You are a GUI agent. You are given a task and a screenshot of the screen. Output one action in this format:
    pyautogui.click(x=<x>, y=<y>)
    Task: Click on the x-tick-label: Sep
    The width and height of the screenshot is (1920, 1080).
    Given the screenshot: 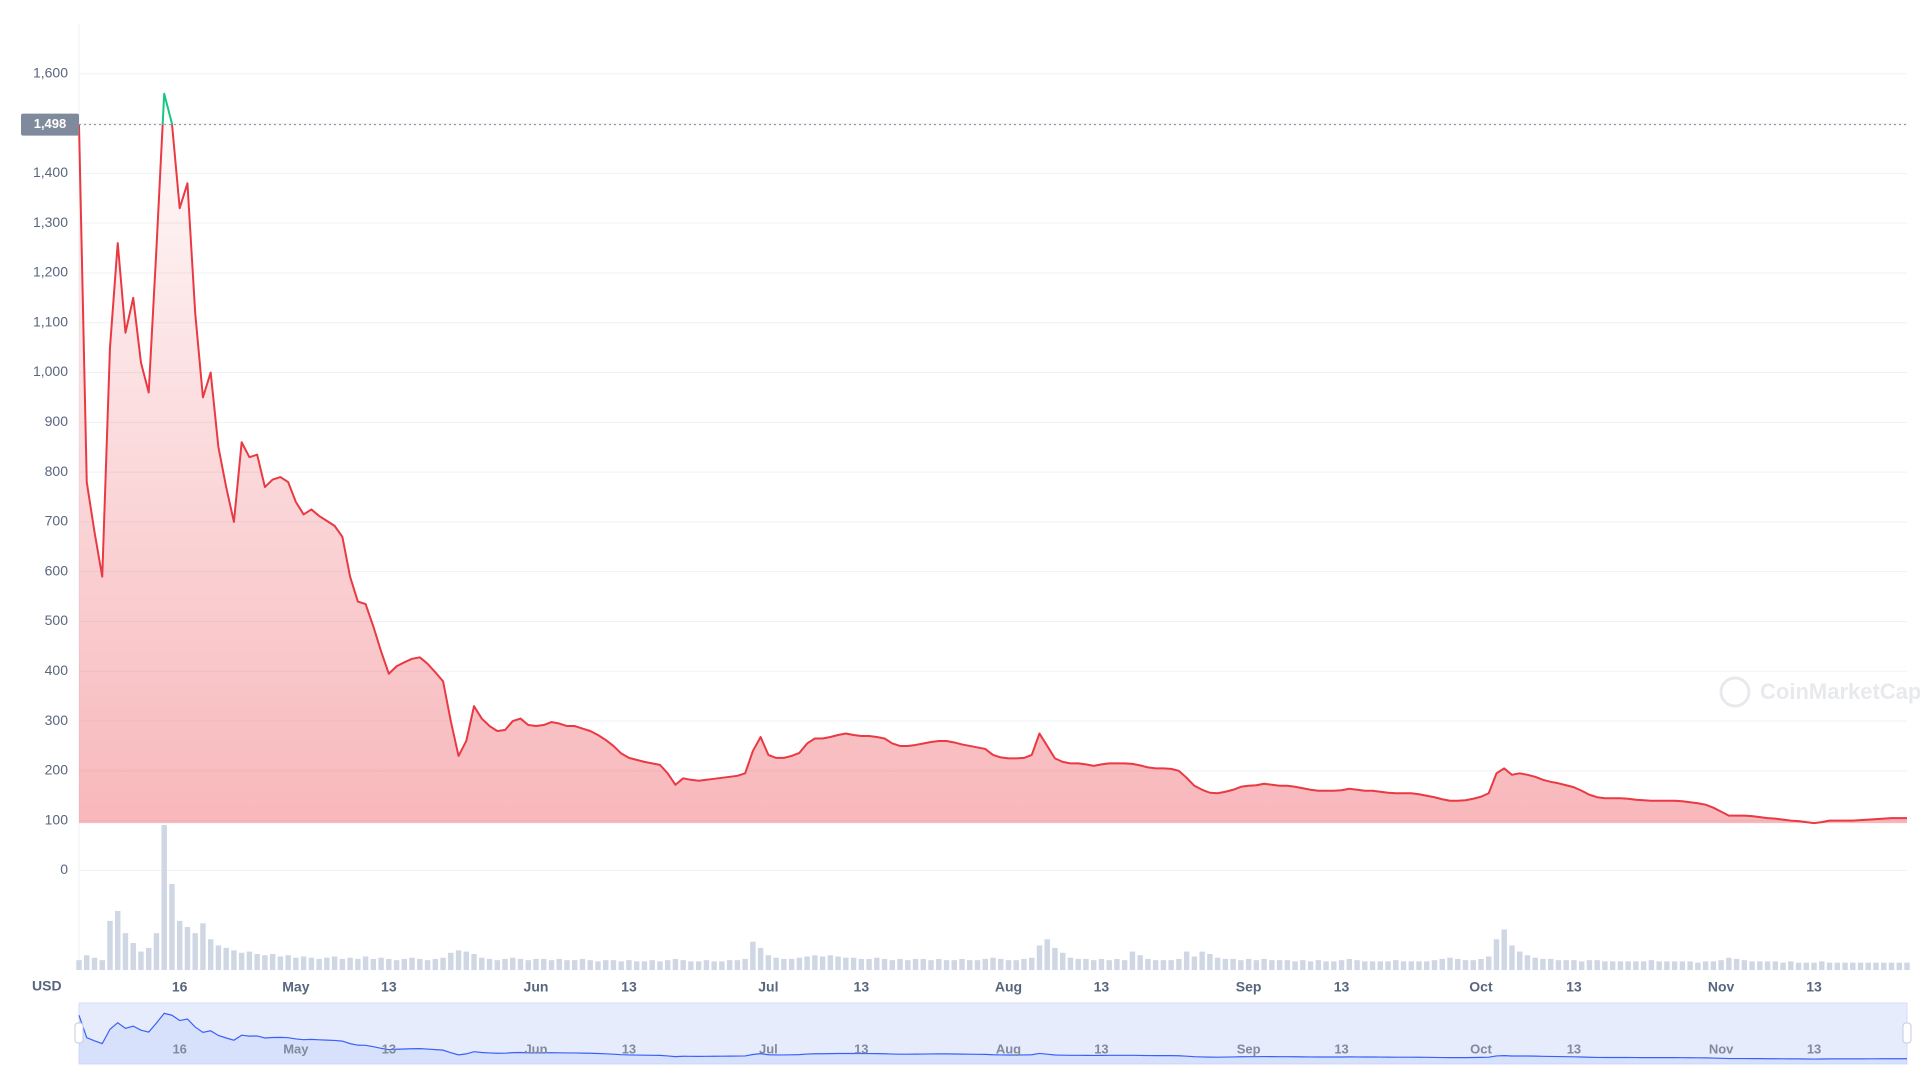 What is the action you would take?
    pyautogui.click(x=1249, y=987)
    